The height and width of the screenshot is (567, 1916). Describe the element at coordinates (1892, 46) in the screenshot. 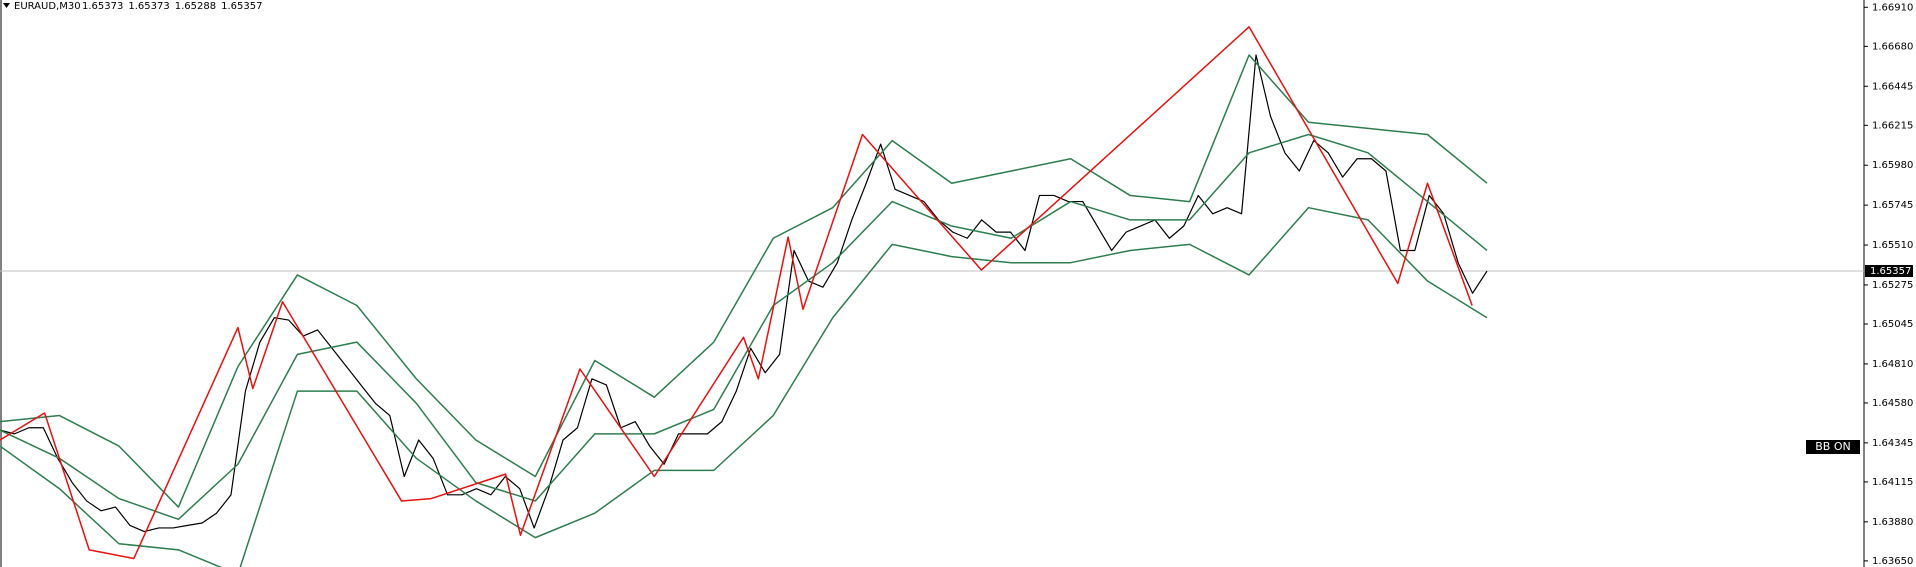

I see `y-tick-label: 1.66680` at that location.